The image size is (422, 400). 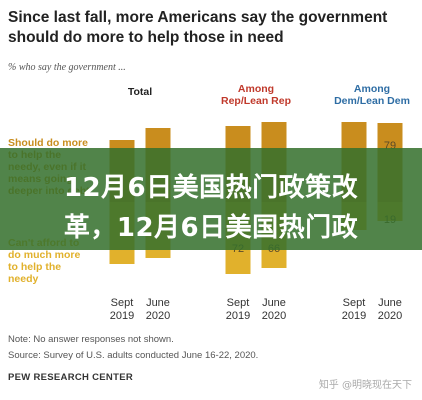 I want to click on group-title: Total, so click(x=140, y=92).